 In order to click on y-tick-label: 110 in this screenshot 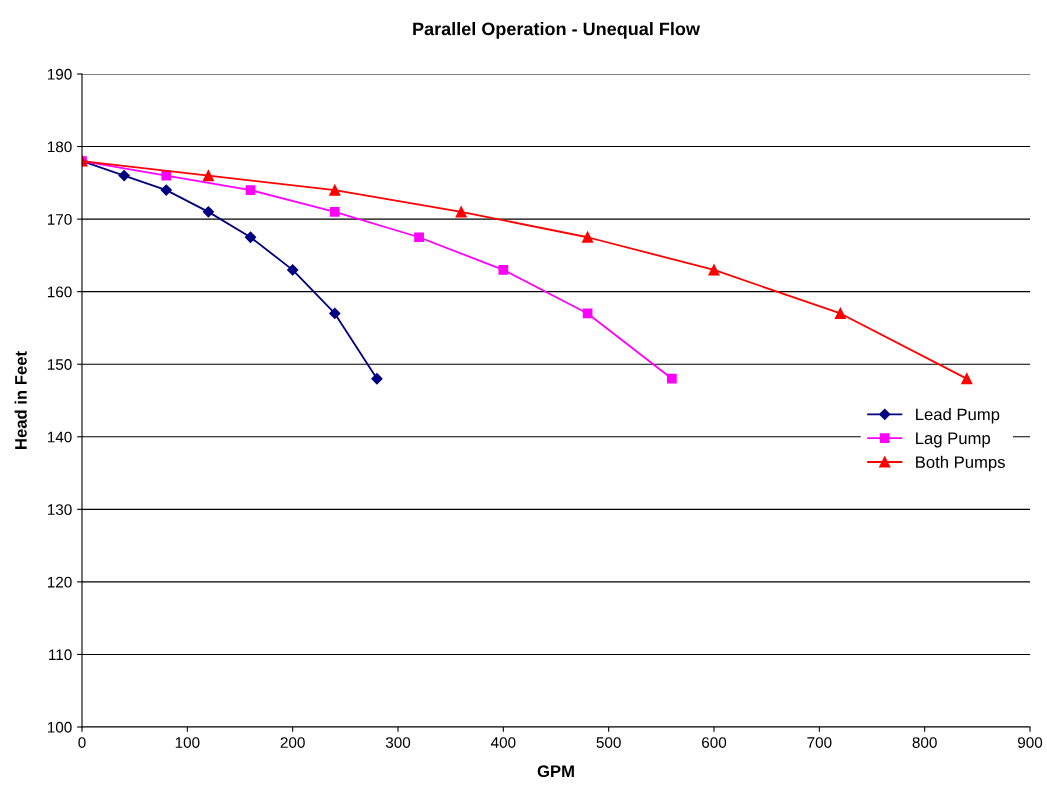, I will do `click(60, 655)`.